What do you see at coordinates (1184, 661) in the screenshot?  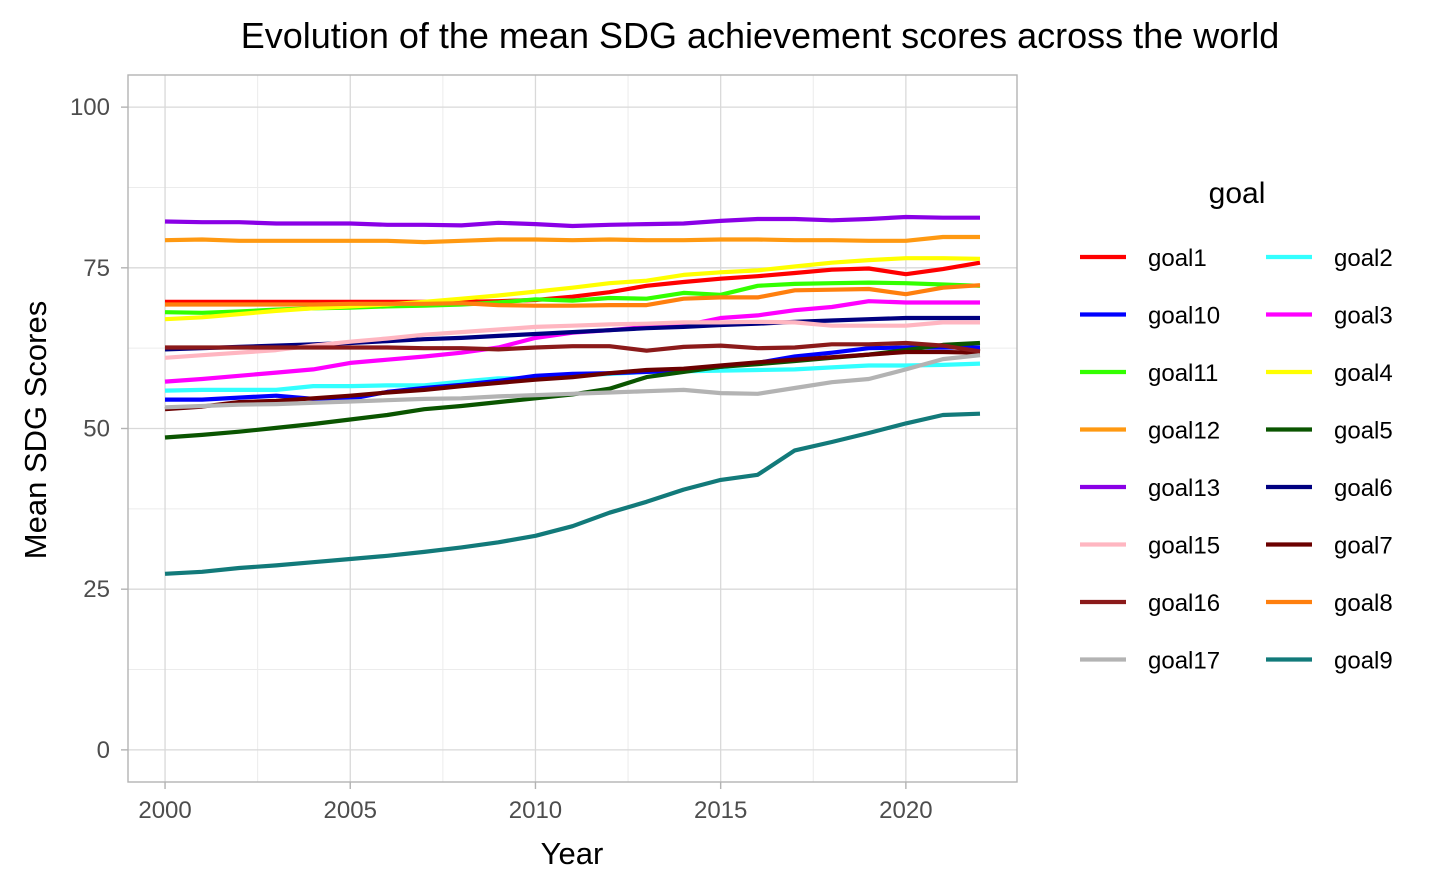 I see `legend-label-goal17: goal17` at bounding box center [1184, 661].